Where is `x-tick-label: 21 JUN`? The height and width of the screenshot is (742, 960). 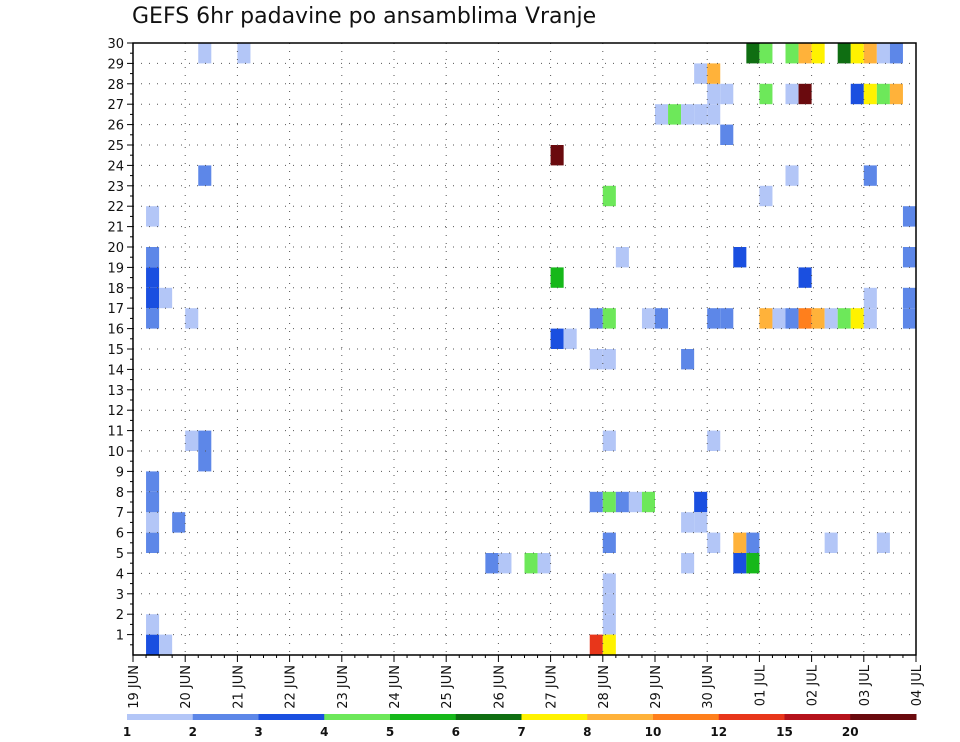
x-tick-label: 21 JUN is located at coordinates (238, 687).